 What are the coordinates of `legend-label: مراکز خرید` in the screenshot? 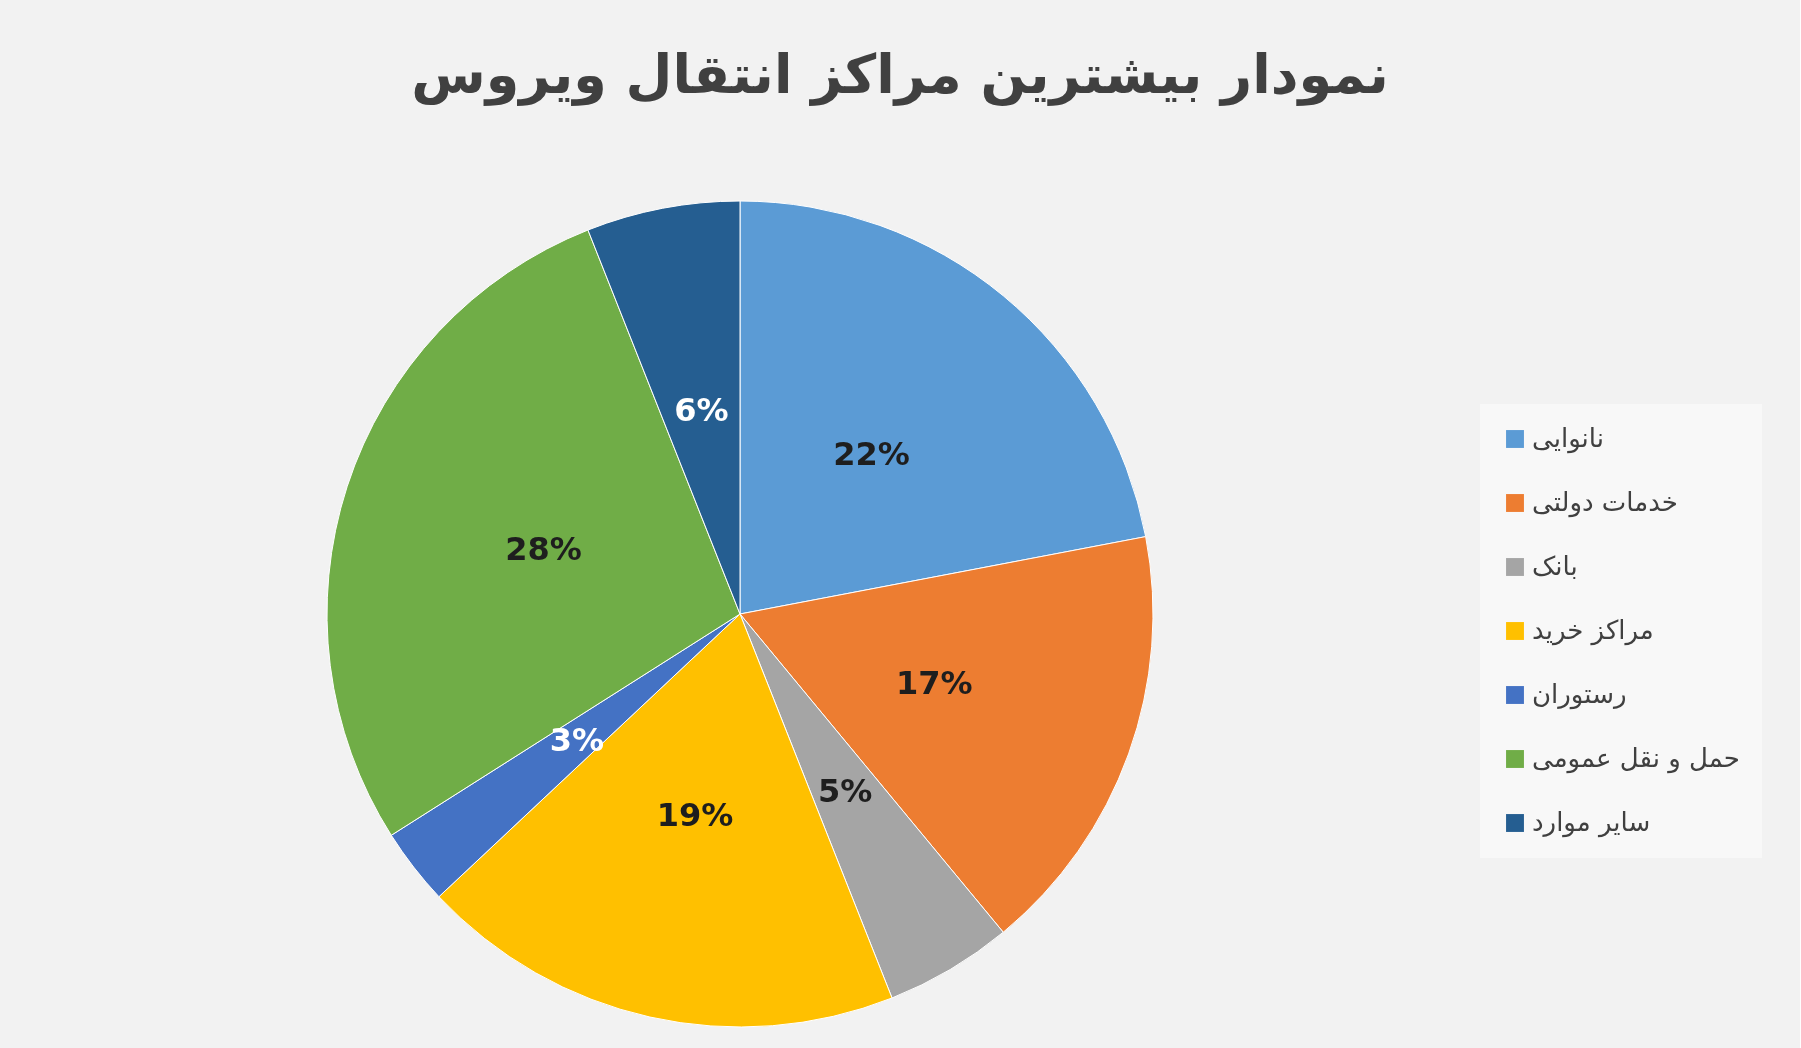 It's located at (1593, 630).